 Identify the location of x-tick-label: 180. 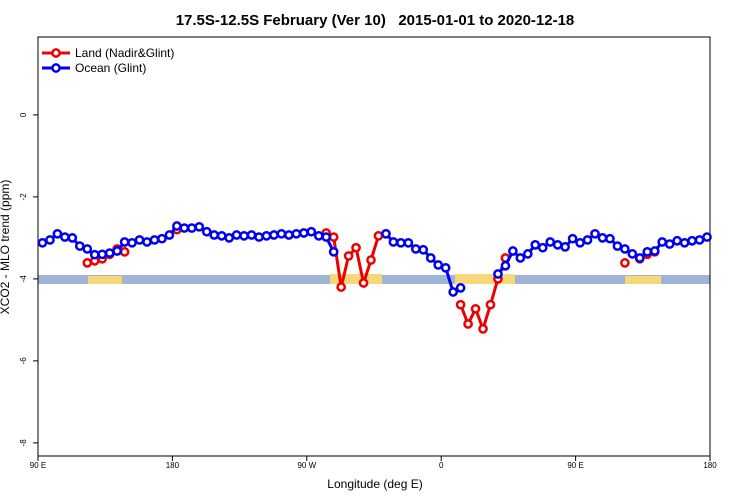
(173, 465).